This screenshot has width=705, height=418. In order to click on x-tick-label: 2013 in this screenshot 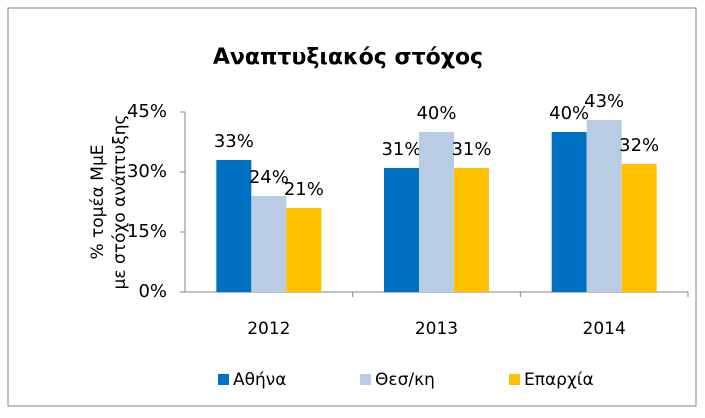, I will do `click(436, 329)`.